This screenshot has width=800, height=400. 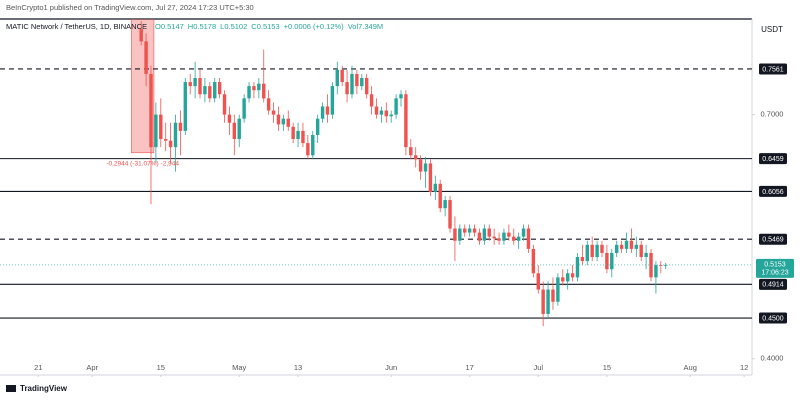 I want to click on footer-brand: TradingView, so click(x=44, y=388).